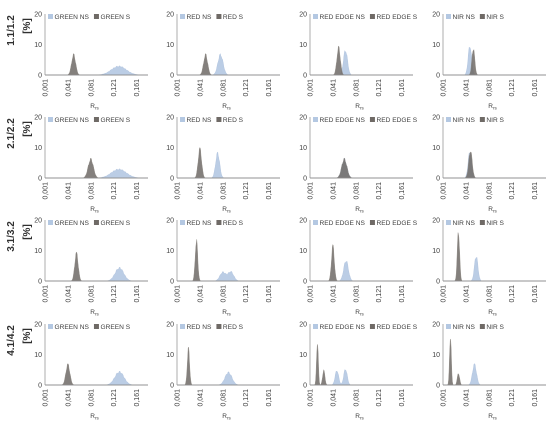  I want to click on legend-label: RED EDGE NS, so click(343, 327).